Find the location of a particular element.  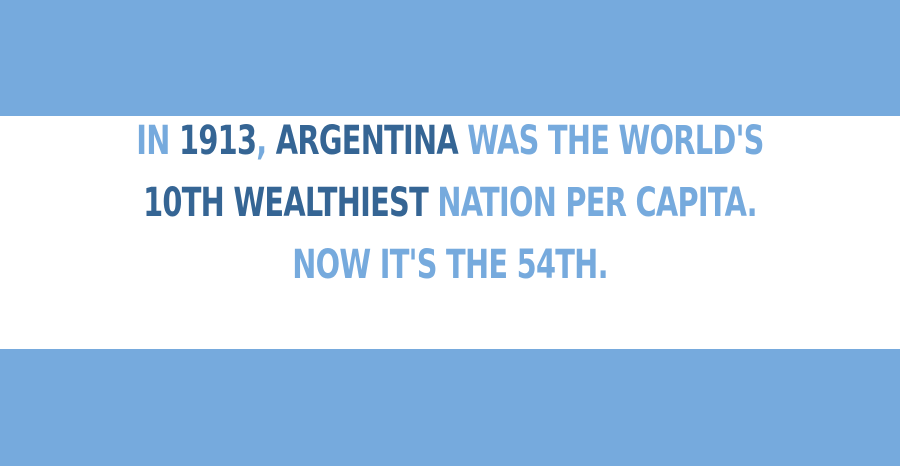

fact-line-1: IN 1913, ARGENTINA WAS THE WORLD'S is located at coordinates (450, 141).